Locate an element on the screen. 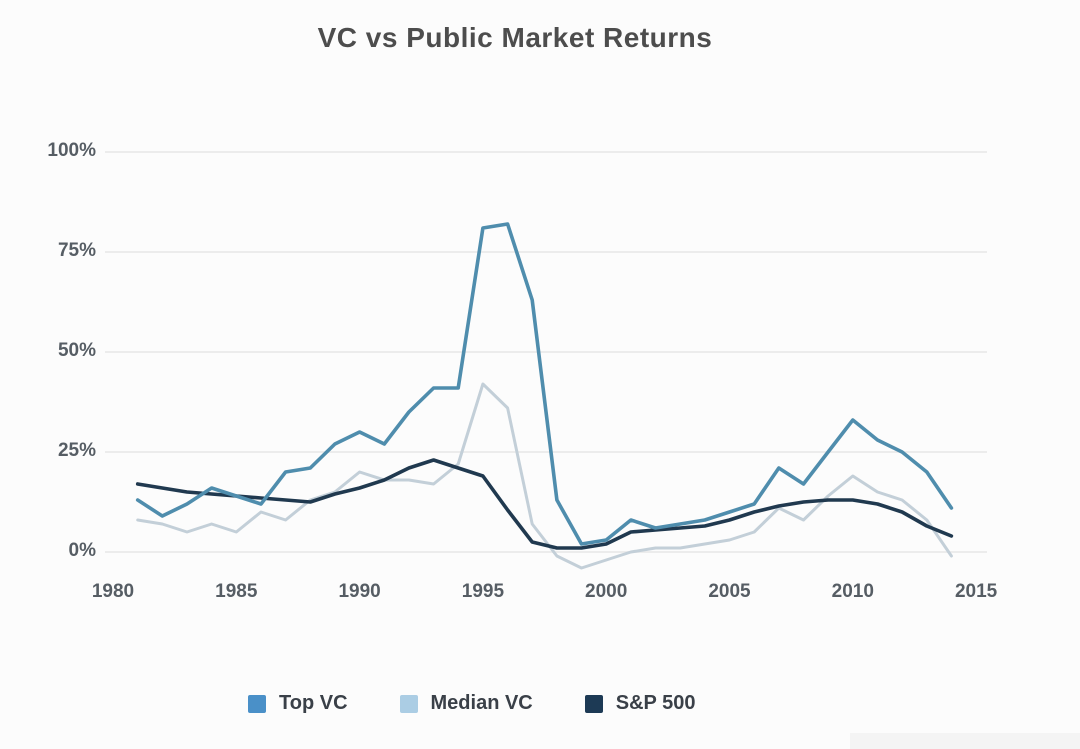 The height and width of the screenshot is (749, 1080). legend-item-top-vc: Top VC is located at coordinates (298, 703).